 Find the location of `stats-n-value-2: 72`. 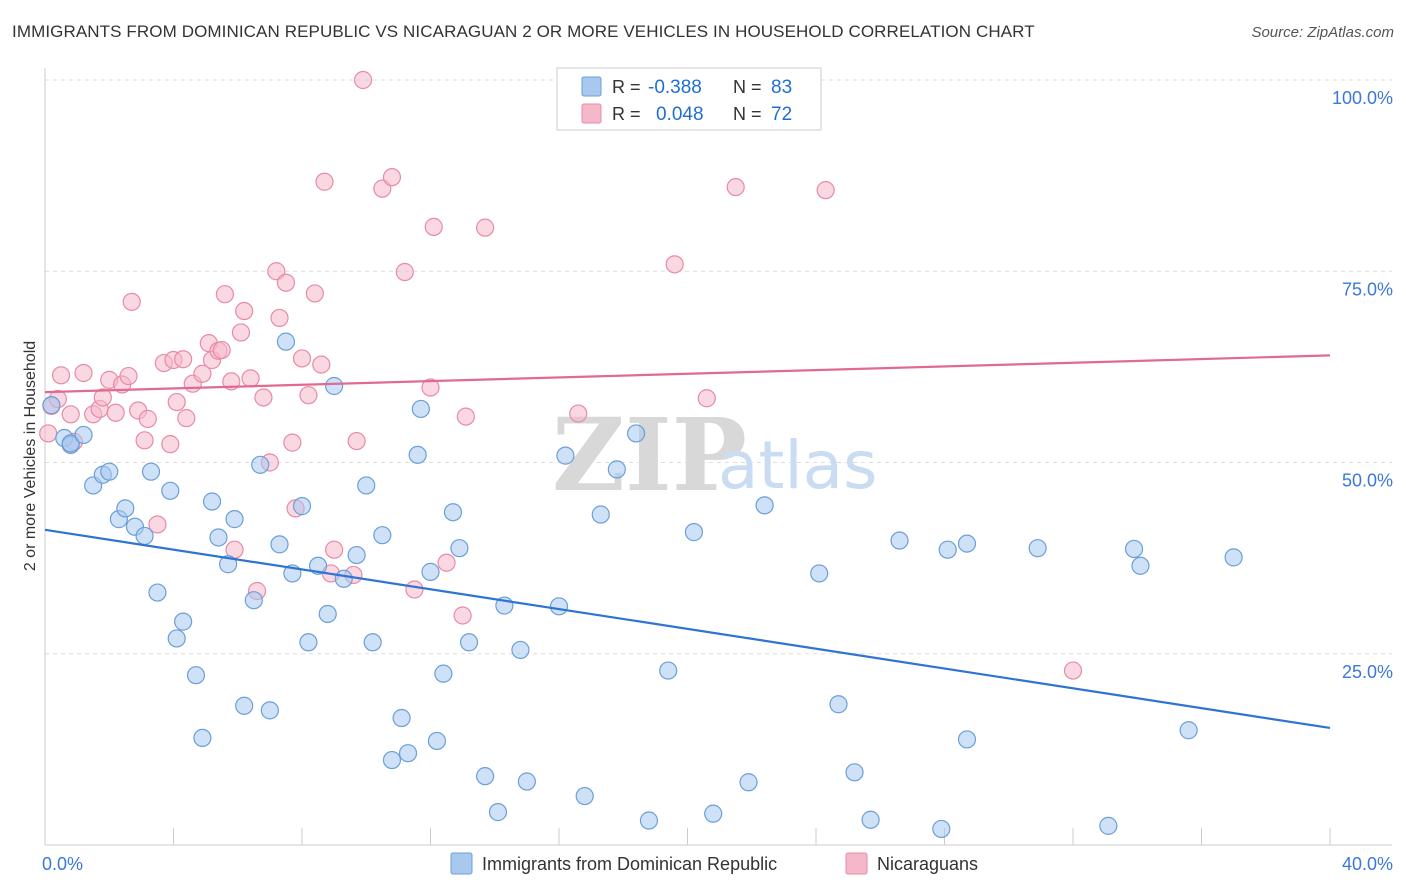

stats-n-value-2: 72 is located at coordinates (781, 114).